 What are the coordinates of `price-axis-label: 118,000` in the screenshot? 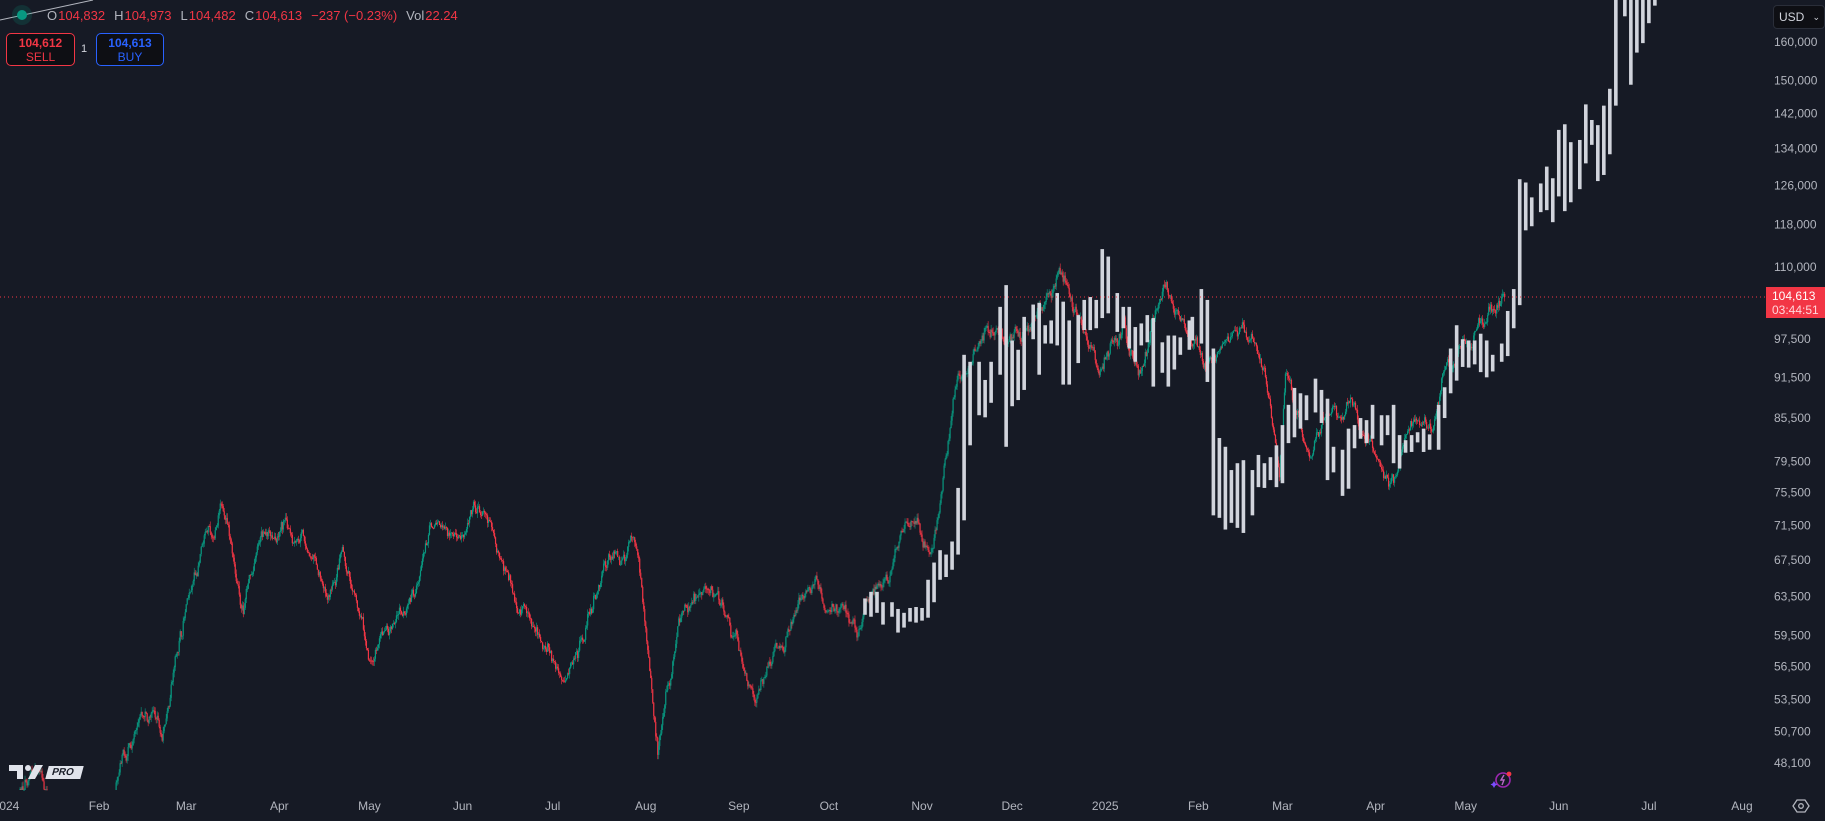 It's located at (1795, 225).